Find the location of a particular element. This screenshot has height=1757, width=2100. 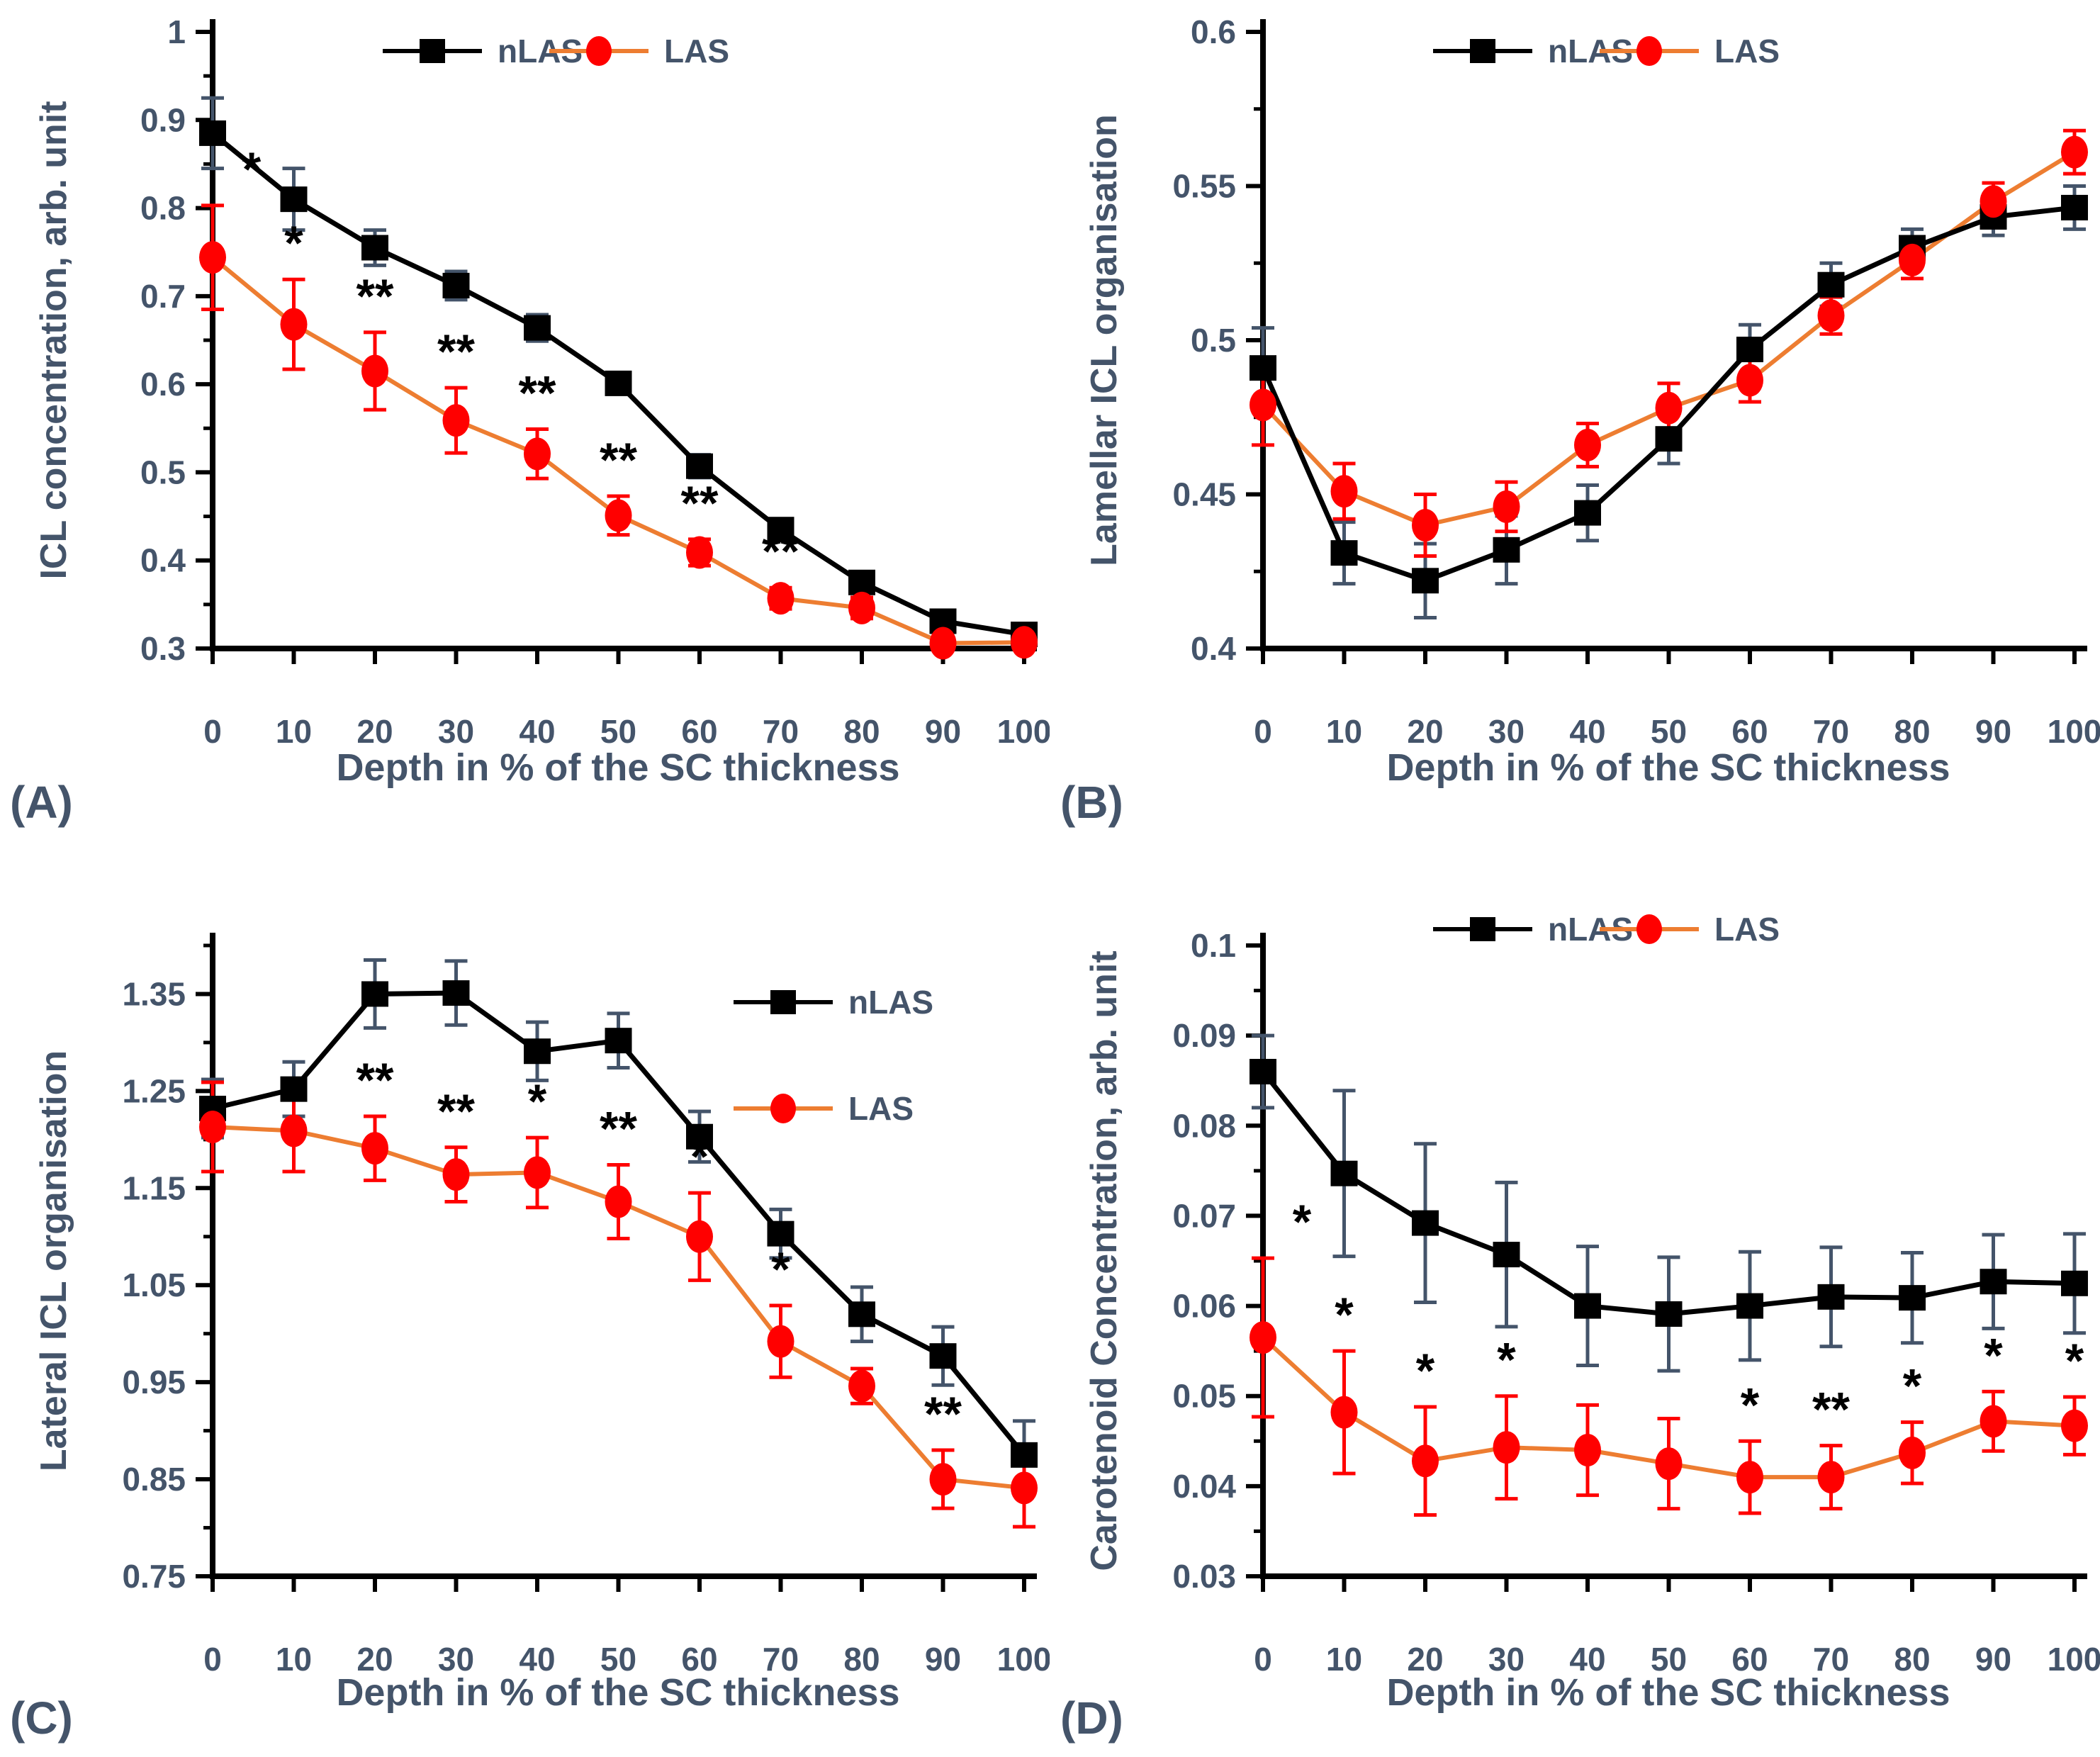

panel-d-x-axis-title: Depth in % of the SC thickness is located at coordinates (1668, 1692).